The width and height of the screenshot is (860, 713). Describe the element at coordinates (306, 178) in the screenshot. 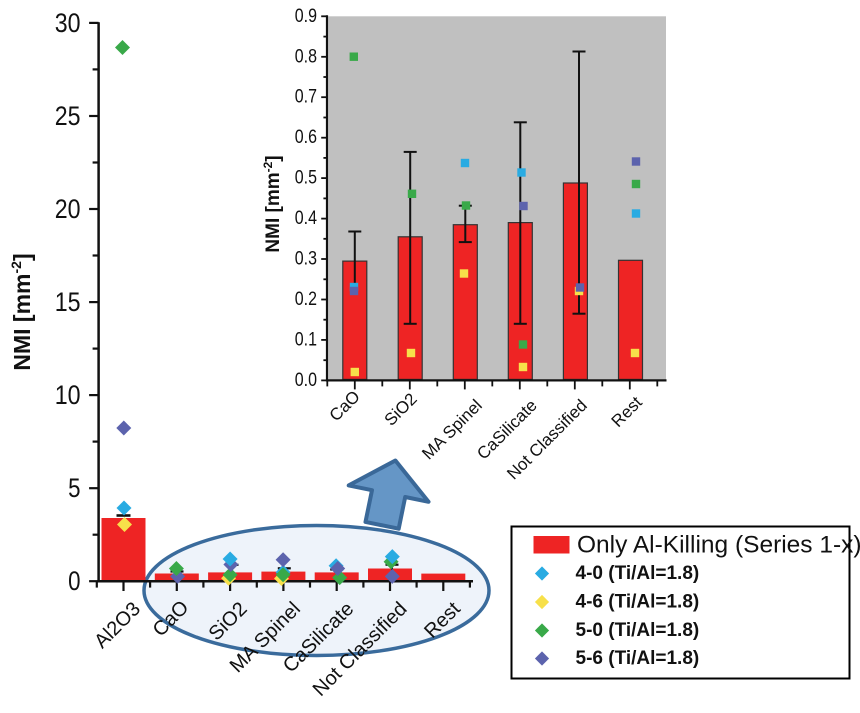

I see `svg-text: 0.5` at that location.